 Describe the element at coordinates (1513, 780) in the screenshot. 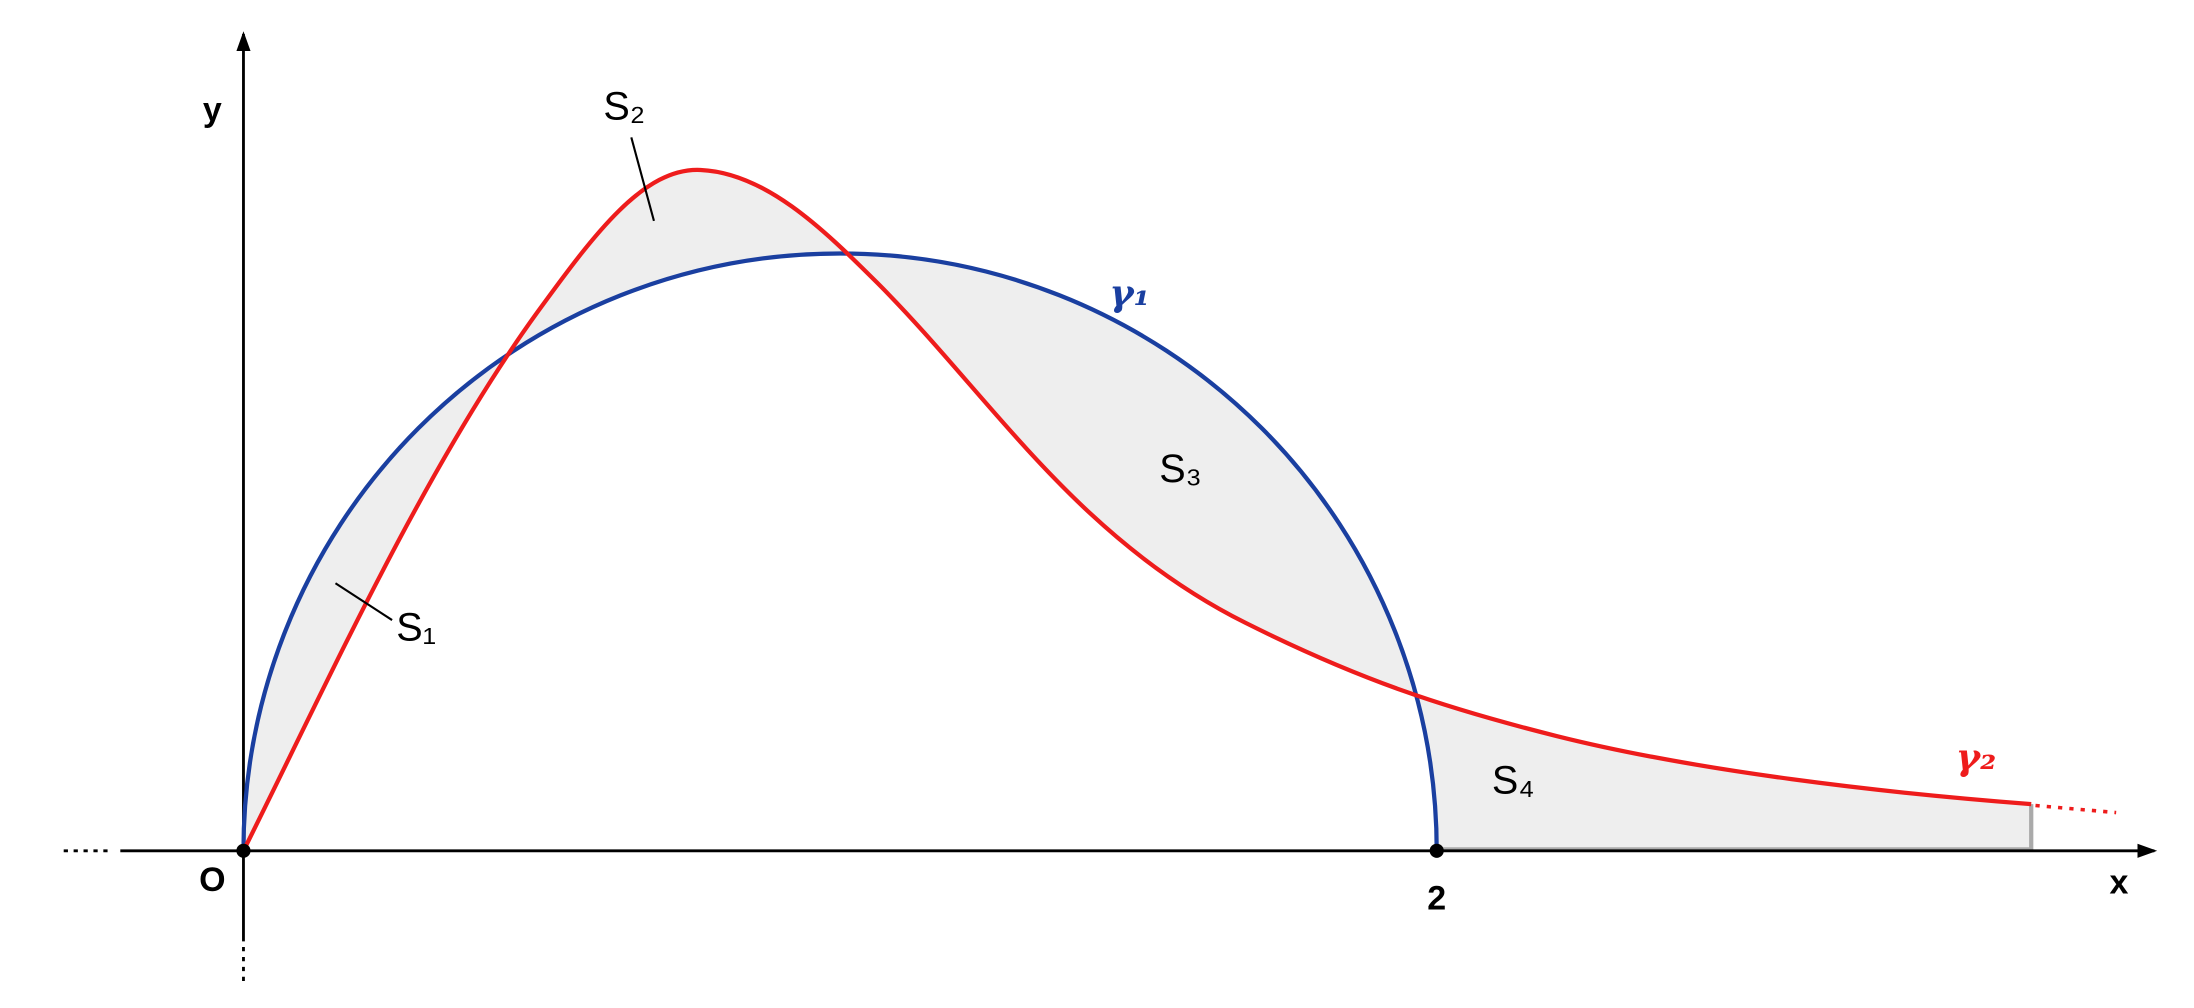

I see `region-label: S₄` at that location.